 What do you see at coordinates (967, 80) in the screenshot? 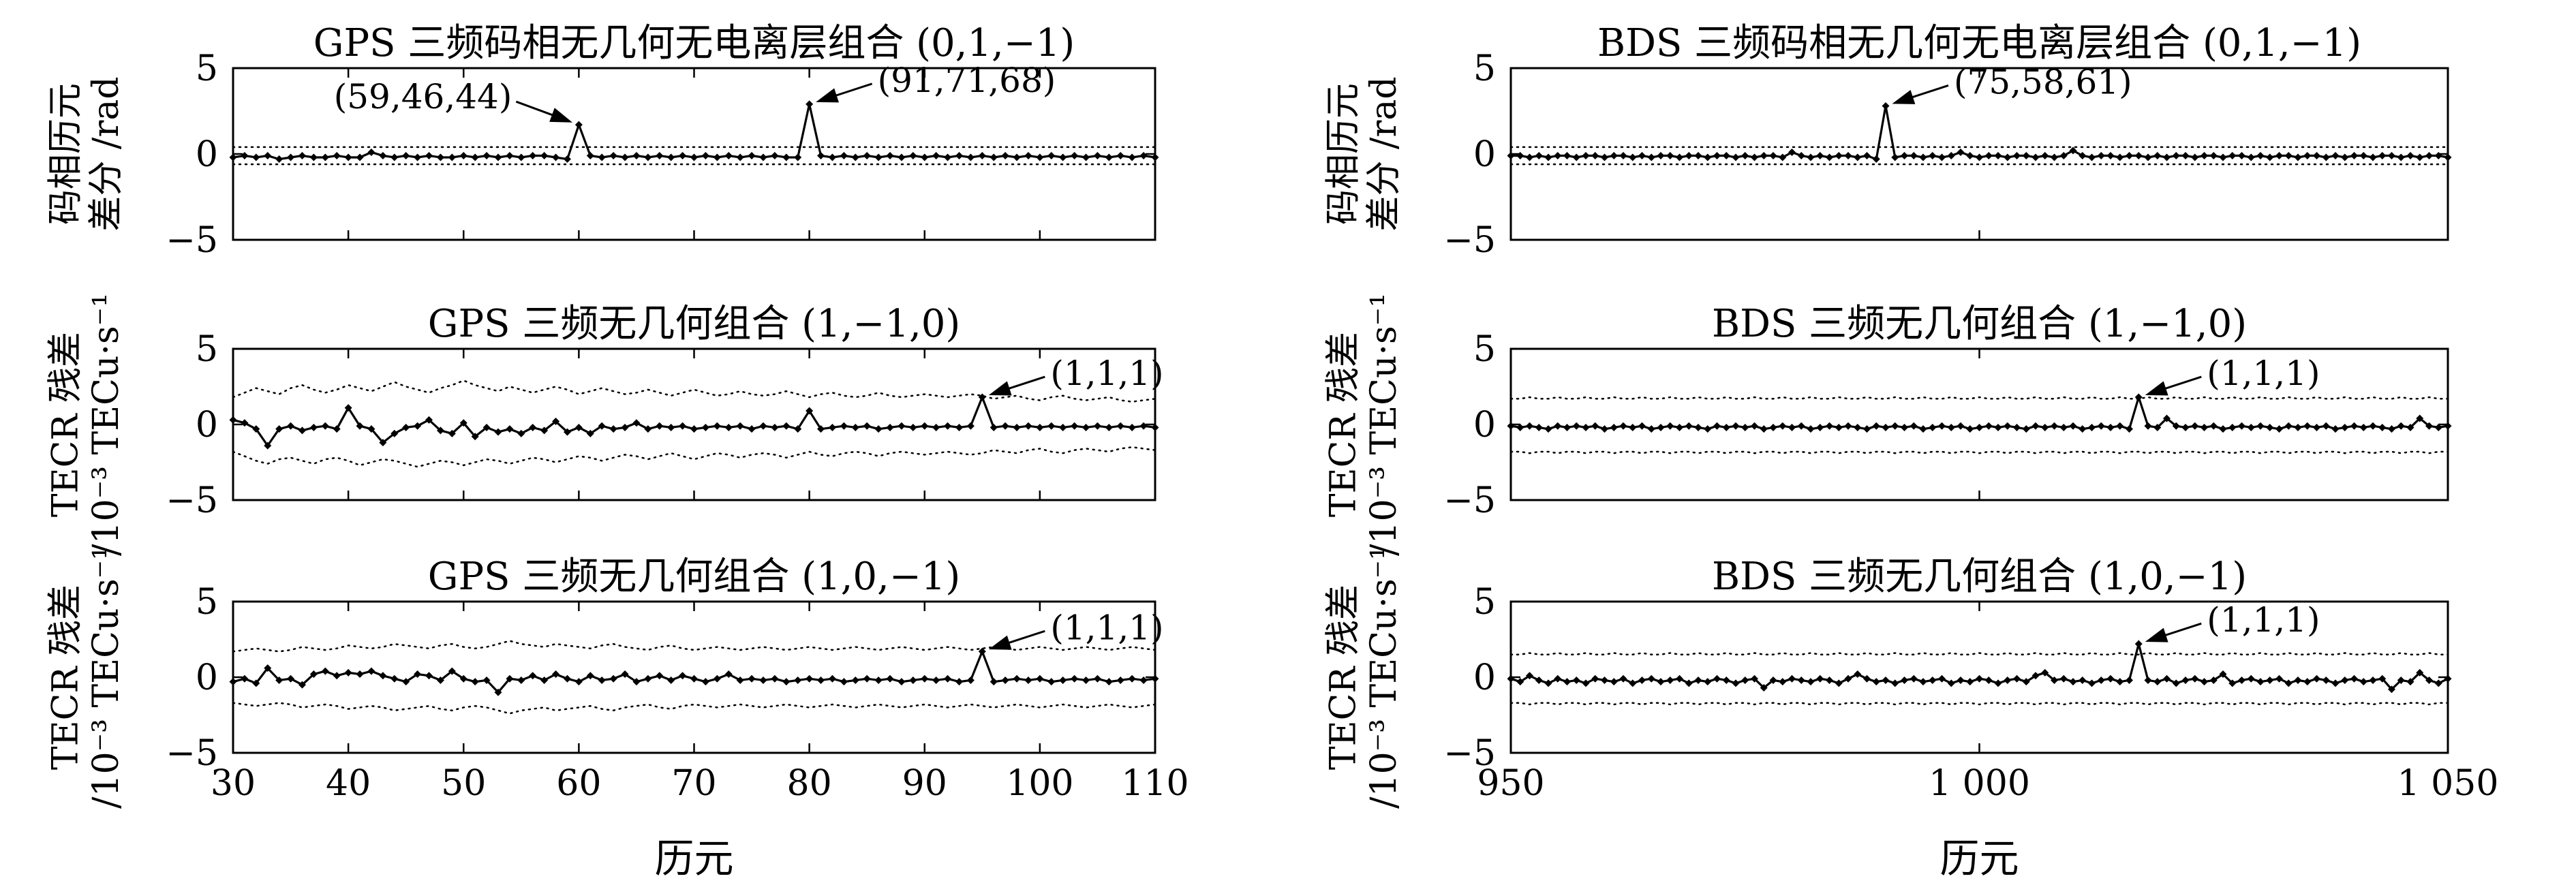
I see `annotation-label: (91,71,68)` at bounding box center [967, 80].